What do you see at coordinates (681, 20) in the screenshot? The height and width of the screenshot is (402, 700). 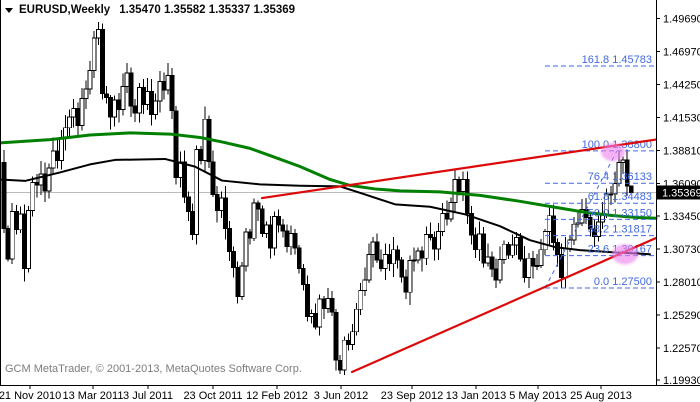 I see `price-tick-label: 1.49690` at bounding box center [681, 20].